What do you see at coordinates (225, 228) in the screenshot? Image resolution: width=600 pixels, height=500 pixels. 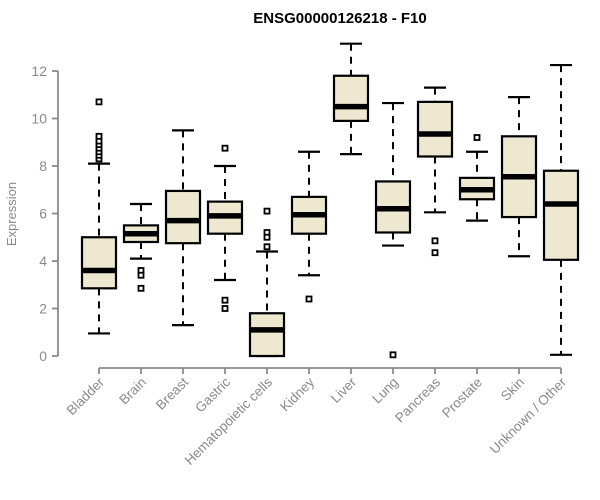 I see `box-group-gastric` at bounding box center [225, 228].